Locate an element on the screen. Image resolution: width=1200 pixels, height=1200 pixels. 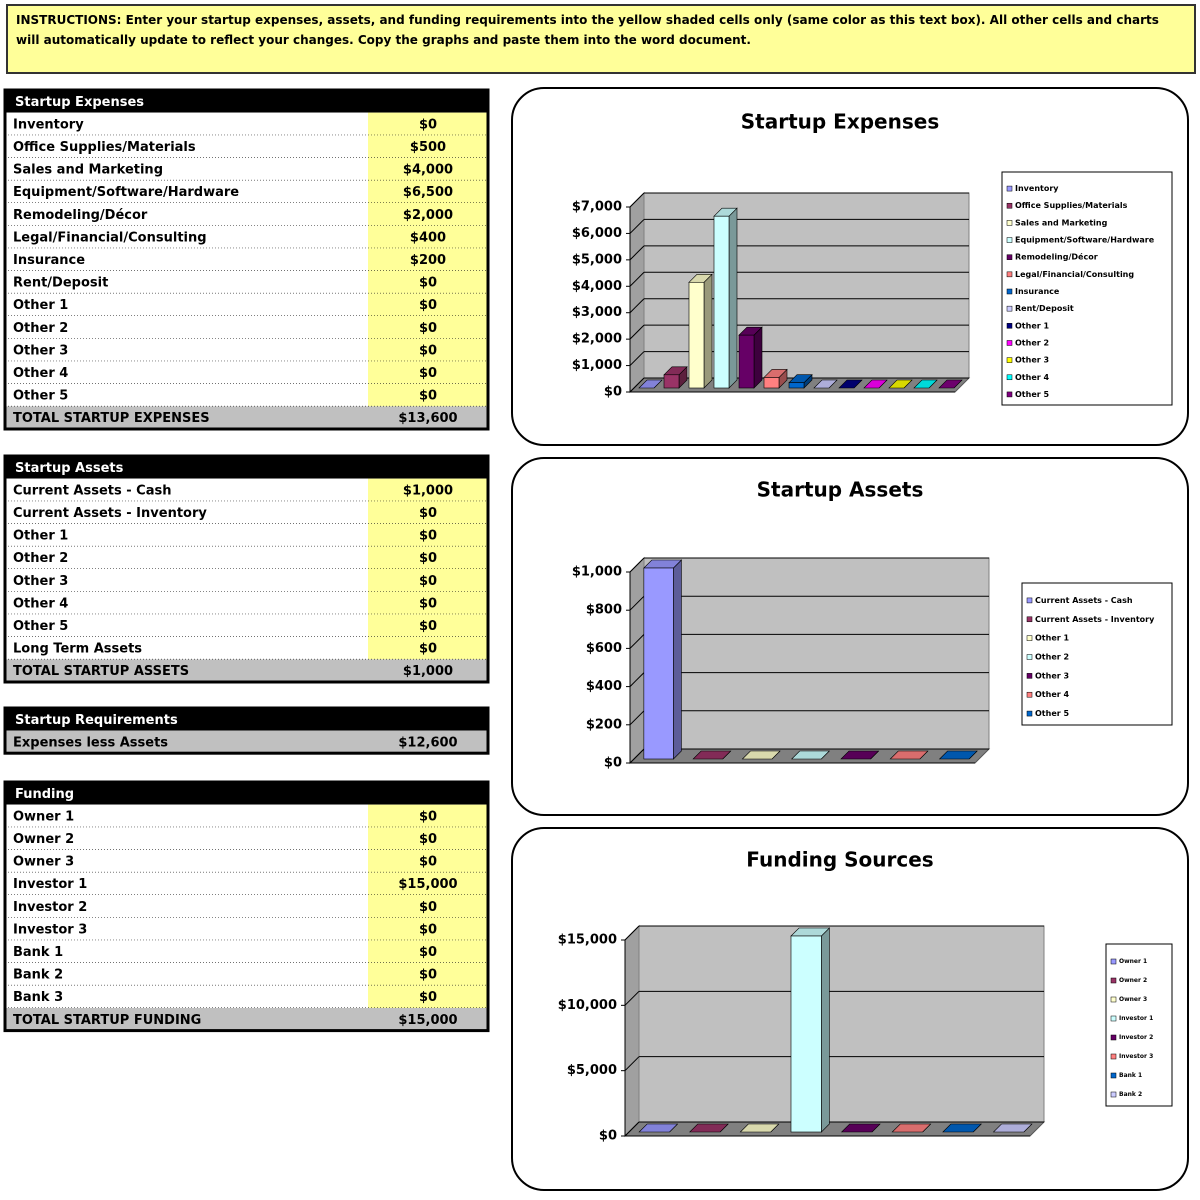
total-value: $13,600 is located at coordinates (427, 418).